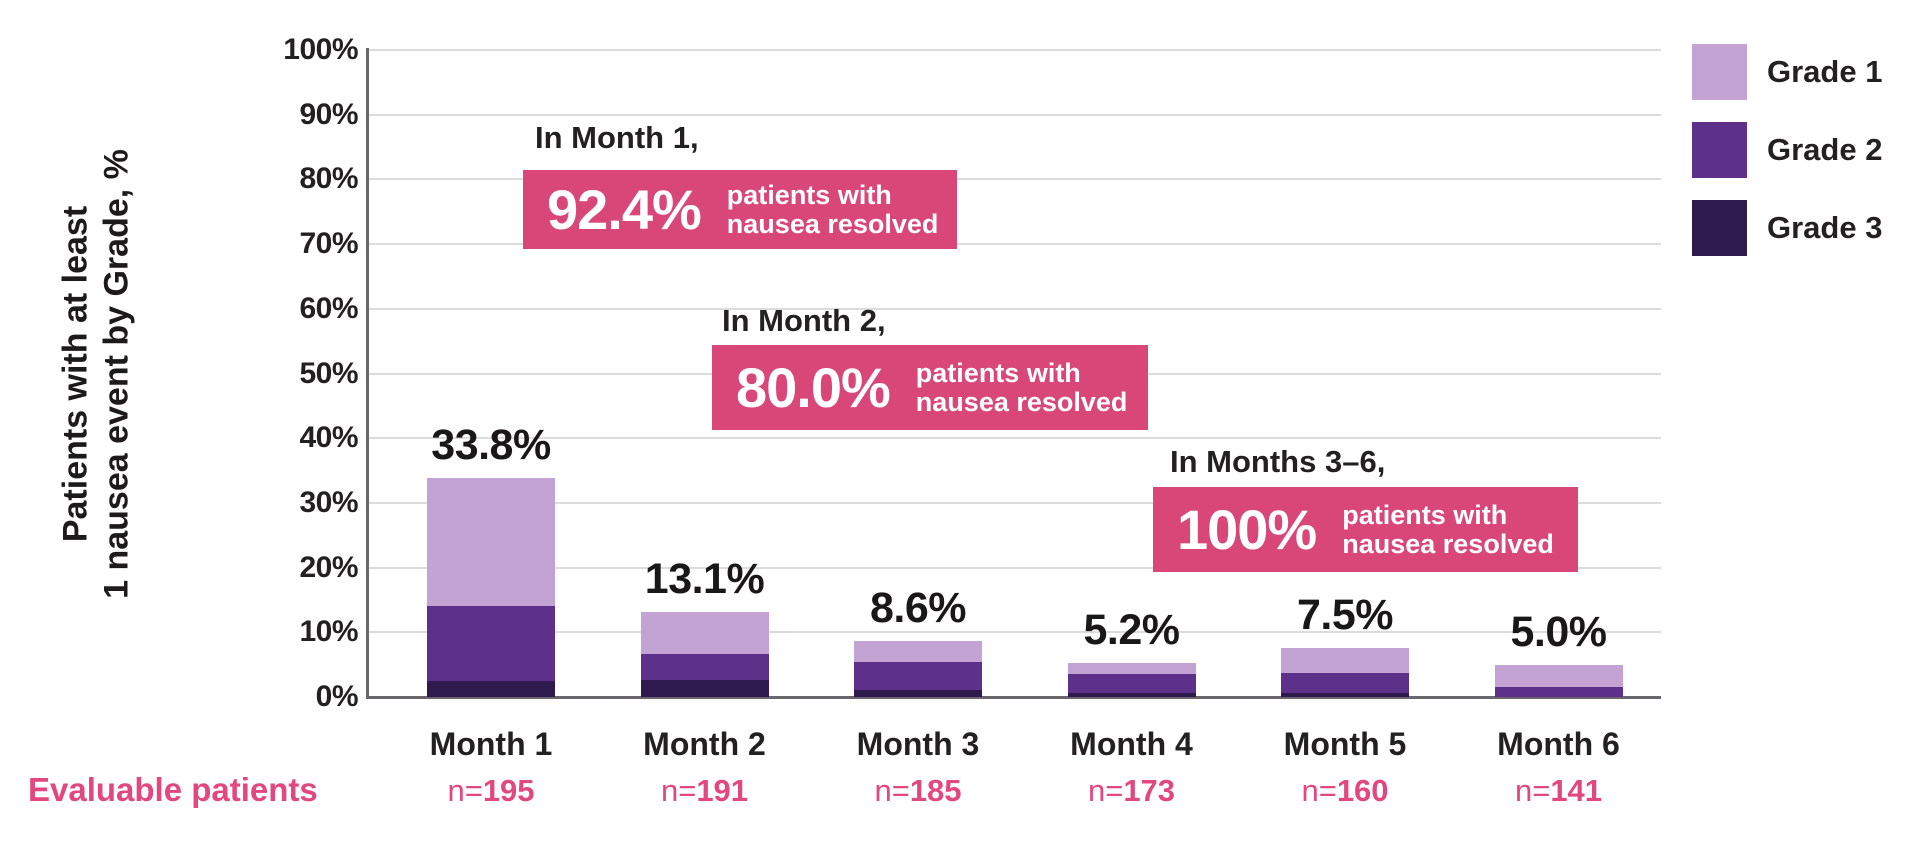 Image resolution: width=1920 pixels, height=844 pixels. I want to click on y-tick-label: 100%, so click(320, 49).